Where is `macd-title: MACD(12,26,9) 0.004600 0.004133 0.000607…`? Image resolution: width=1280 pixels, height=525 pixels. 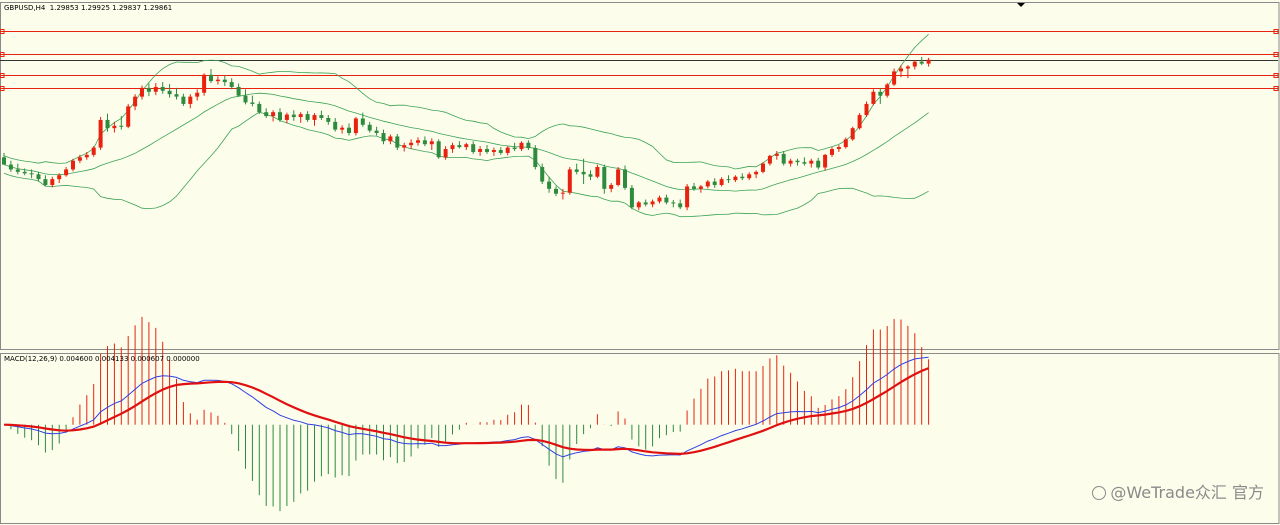
macd-title: MACD(12,26,9) 0.004600 0.004133 0.000607… is located at coordinates (102, 359).